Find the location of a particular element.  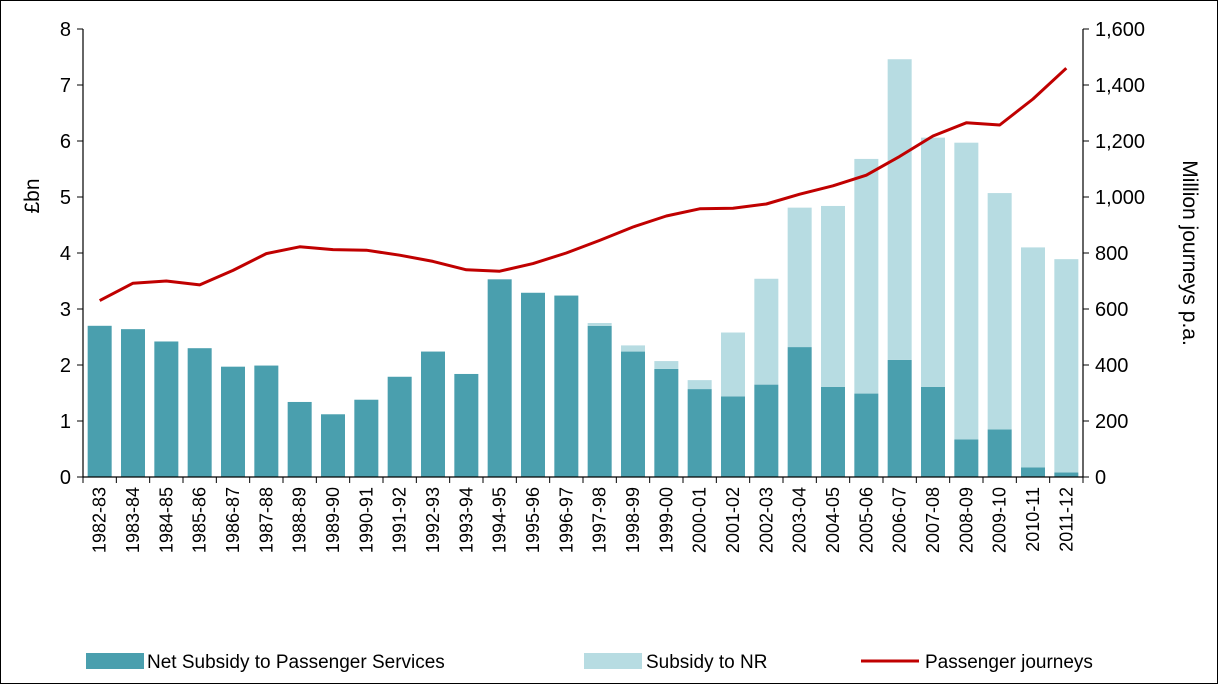

right-axis-title: Million journeys p.a. is located at coordinates (1189, 253).